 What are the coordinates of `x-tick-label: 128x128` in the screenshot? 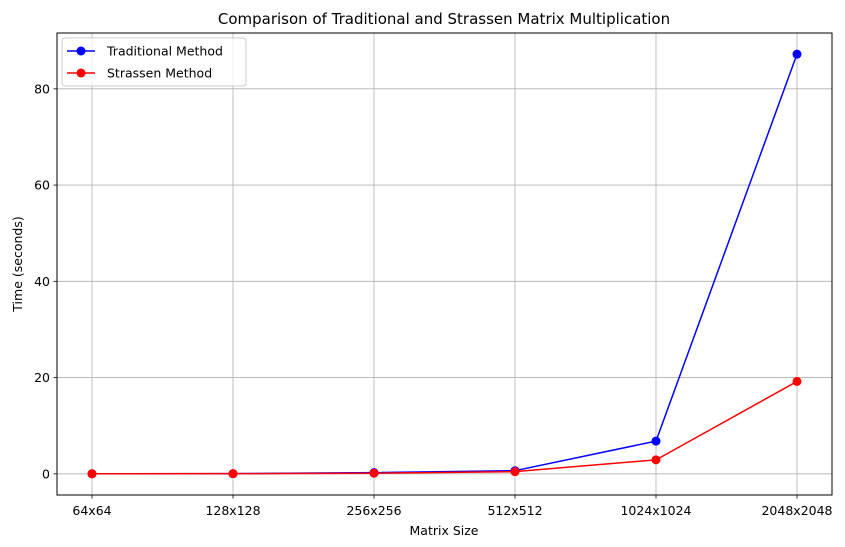 It's located at (232, 510).